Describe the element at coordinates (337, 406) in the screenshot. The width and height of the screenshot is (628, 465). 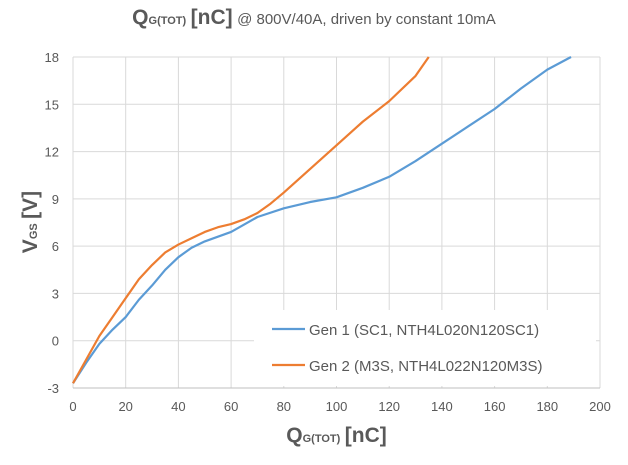
I see `x-tick-label: 100` at that location.